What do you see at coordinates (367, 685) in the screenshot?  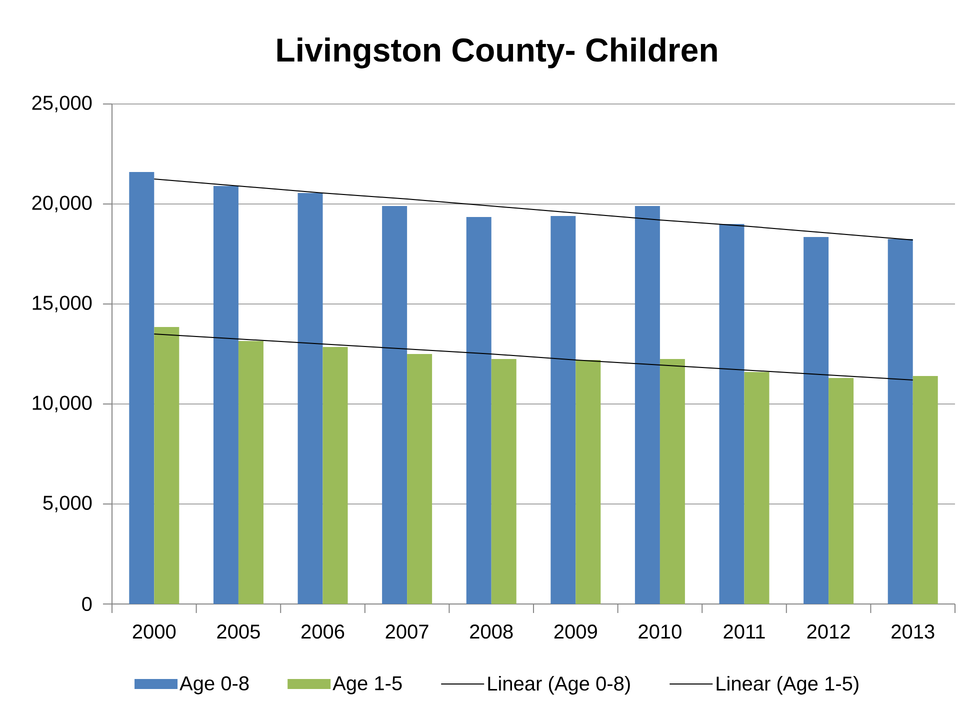 I see `legend-label: Age 1-5` at bounding box center [367, 685].